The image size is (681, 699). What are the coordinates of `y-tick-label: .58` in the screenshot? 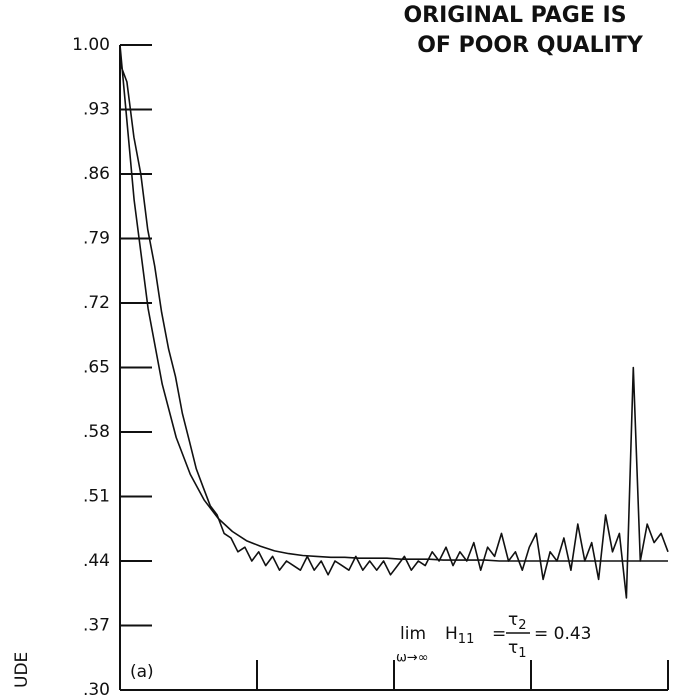 It's located at (96, 432).